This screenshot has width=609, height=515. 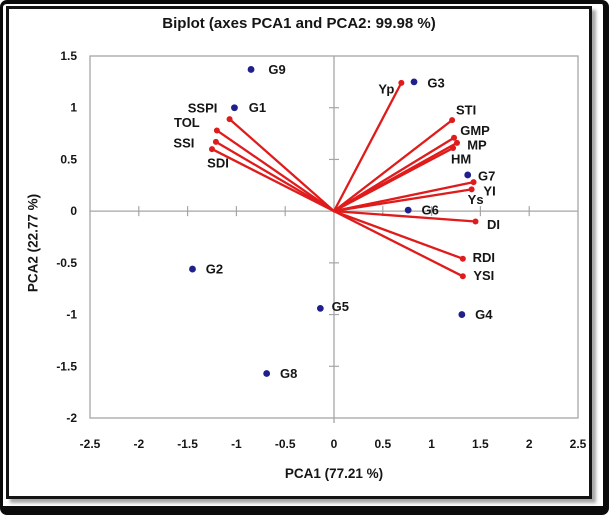 I want to click on vector-YSI, so click(x=398, y=243).